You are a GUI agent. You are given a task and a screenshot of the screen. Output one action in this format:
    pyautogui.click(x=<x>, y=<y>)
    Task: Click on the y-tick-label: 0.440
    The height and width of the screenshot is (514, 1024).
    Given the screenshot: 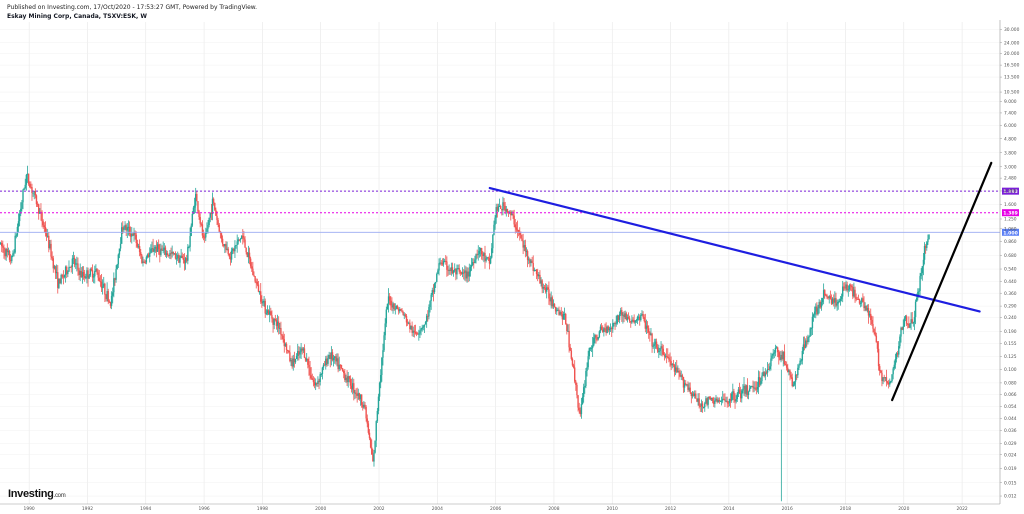 What is the action you would take?
    pyautogui.click(x=1010, y=282)
    